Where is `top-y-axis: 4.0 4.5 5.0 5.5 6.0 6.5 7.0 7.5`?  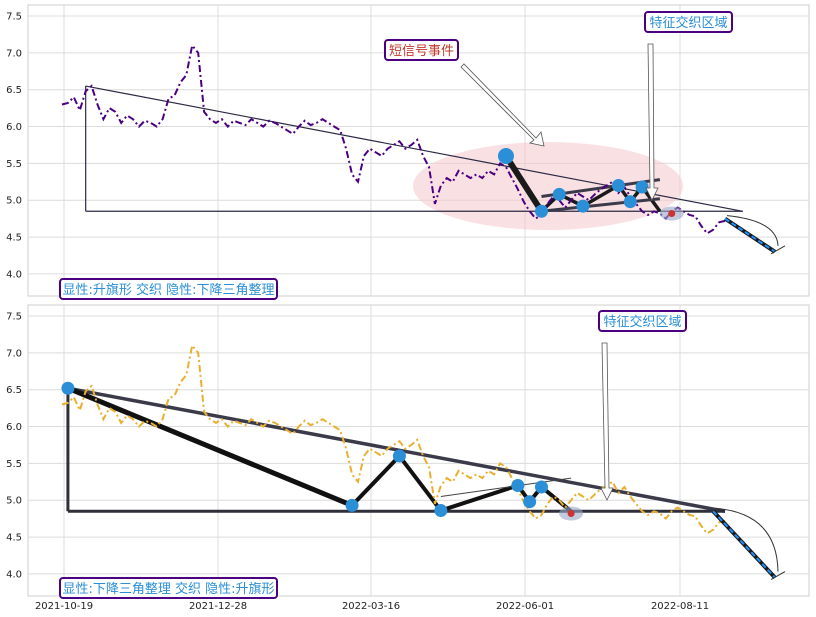 top-y-axis: 4.0 4.5 5.0 5.5 6.0 6.5 7.0 7.5 is located at coordinates (14, 146).